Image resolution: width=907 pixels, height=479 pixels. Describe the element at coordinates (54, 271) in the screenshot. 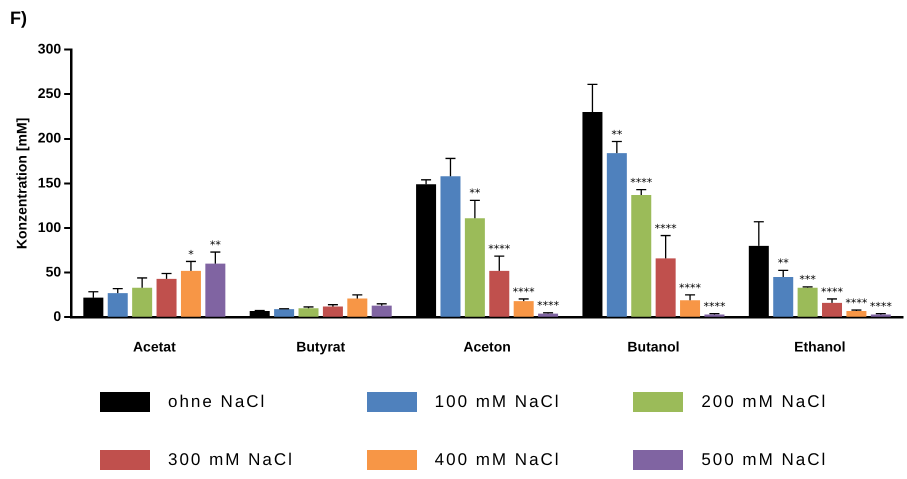

I see `y-tick-label: 50` at that location.